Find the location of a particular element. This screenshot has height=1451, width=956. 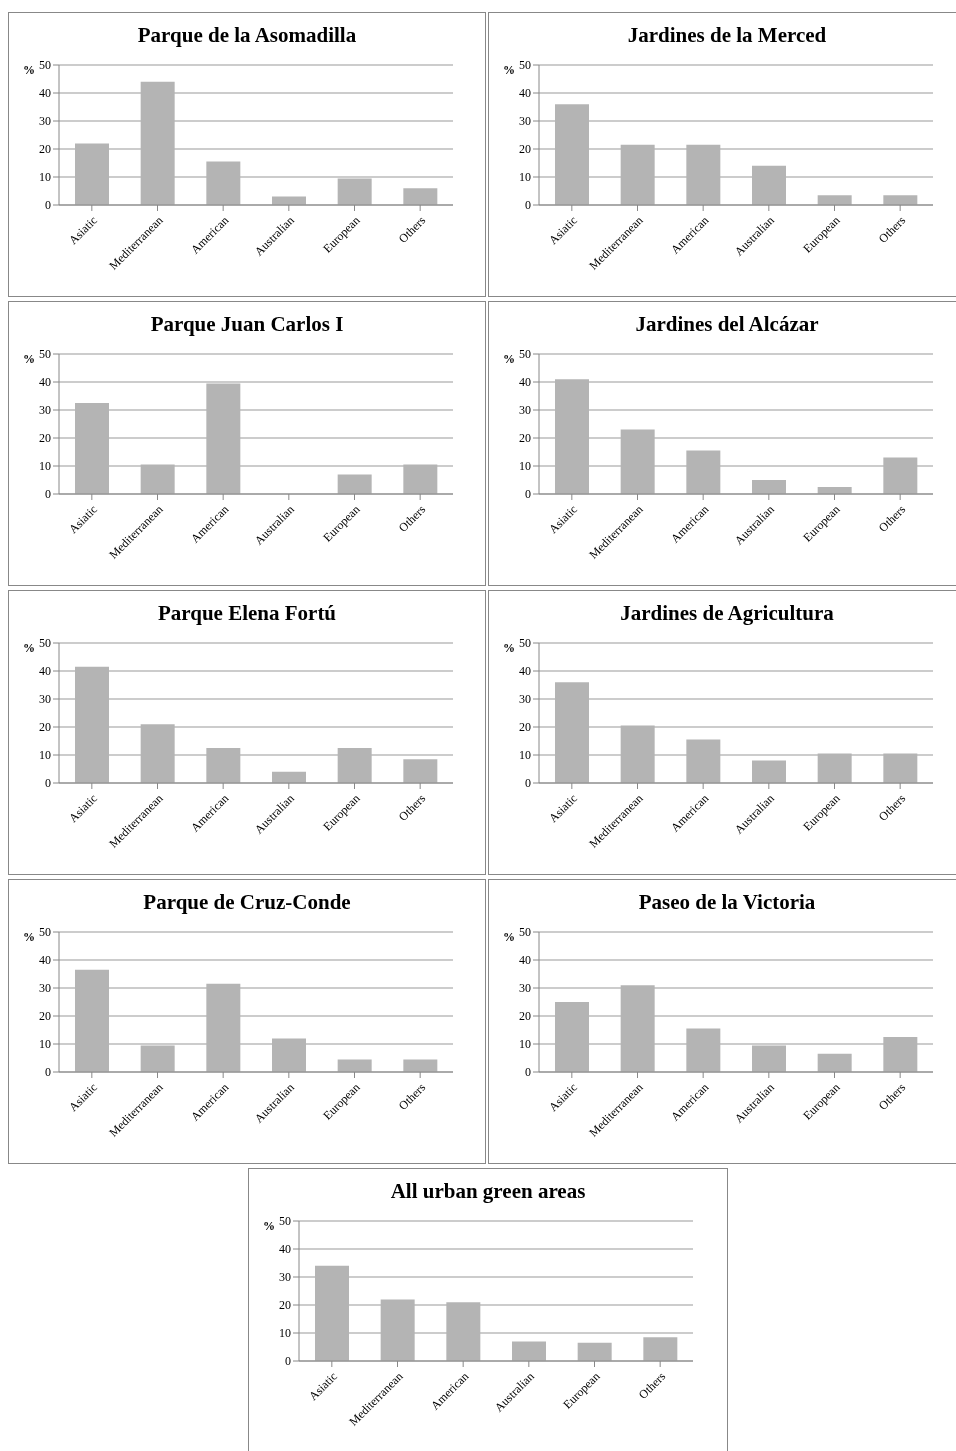

chart-title: Parque Juan Carlos I is located at coordinates (247, 325).